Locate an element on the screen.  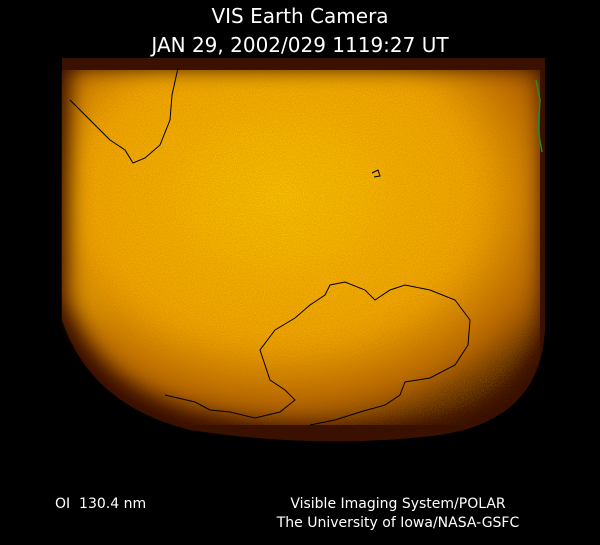
title: VIS Earth Camera is located at coordinates (299, 16).